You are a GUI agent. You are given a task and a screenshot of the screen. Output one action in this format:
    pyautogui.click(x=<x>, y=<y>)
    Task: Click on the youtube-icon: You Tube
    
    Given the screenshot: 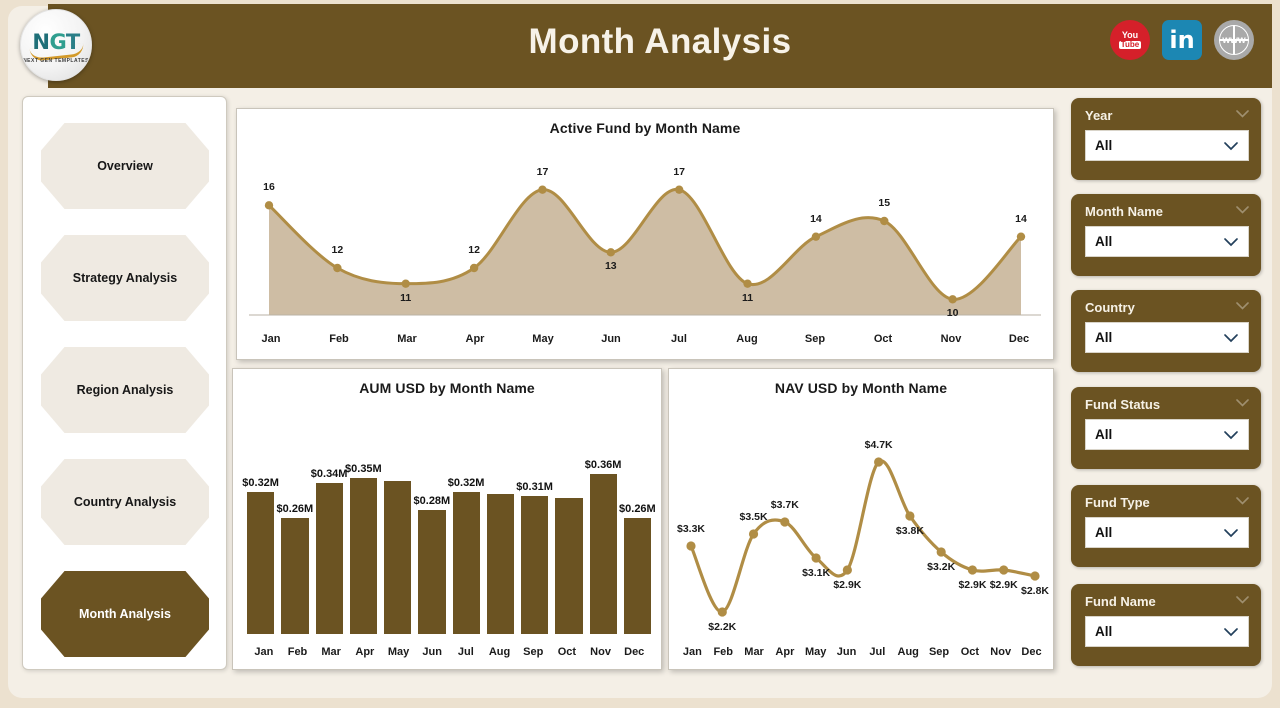 What is the action you would take?
    pyautogui.click(x=1130, y=40)
    